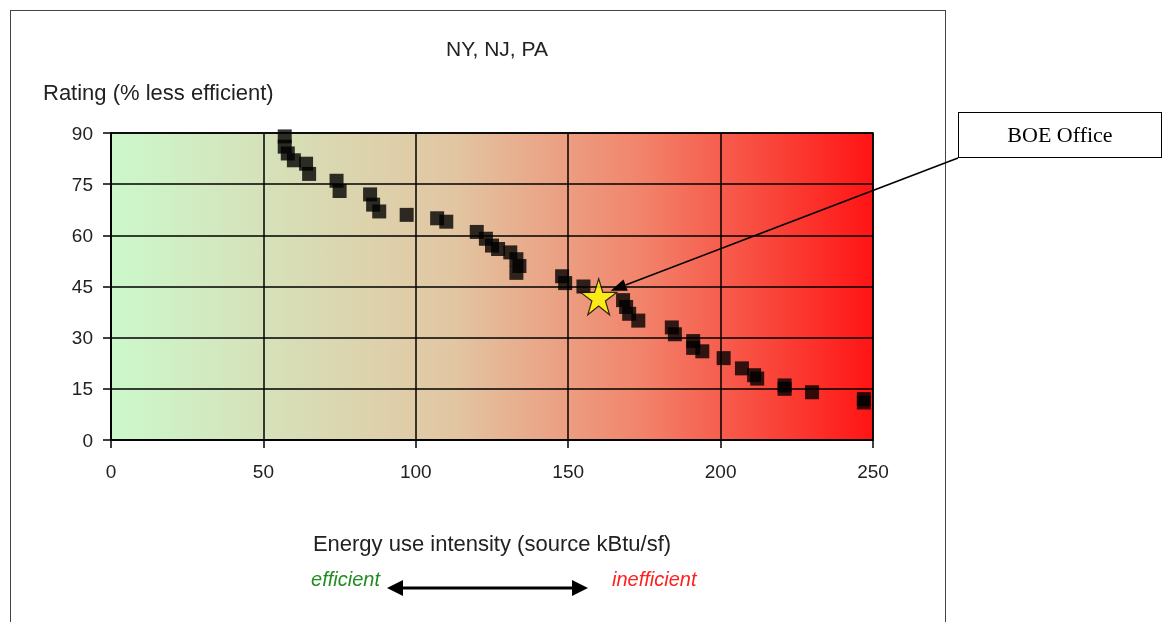 The image size is (1168, 622). Describe the element at coordinates (497, 48) in the screenshot. I see `chart-title: NY, NJ, PA` at that location.